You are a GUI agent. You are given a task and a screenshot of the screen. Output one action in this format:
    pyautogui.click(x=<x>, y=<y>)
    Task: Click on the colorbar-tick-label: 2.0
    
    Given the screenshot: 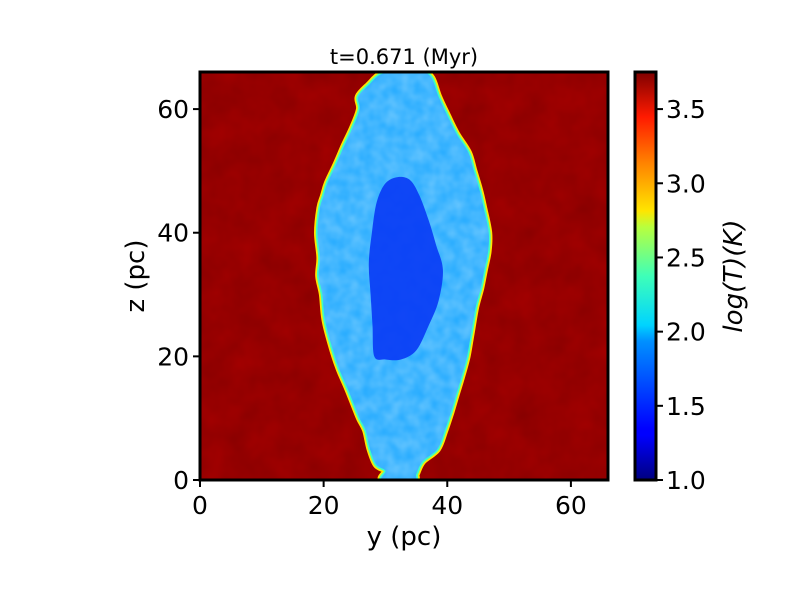 What is the action you would take?
    pyautogui.click(x=686, y=332)
    